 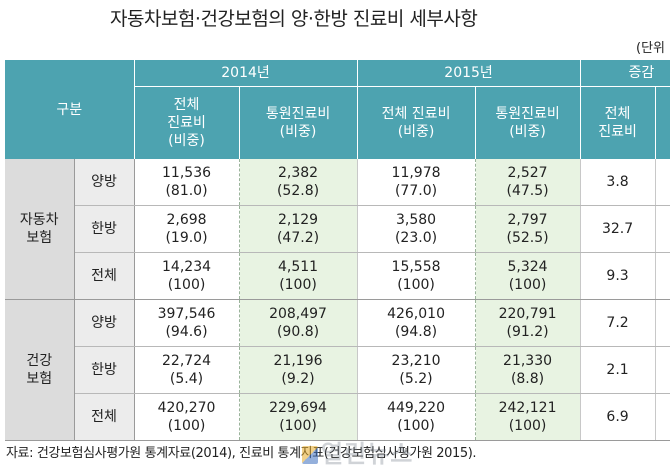 What do you see at coordinates (625, 73) in the screenshot?
I see `header-change: 증감` at bounding box center [625, 73].